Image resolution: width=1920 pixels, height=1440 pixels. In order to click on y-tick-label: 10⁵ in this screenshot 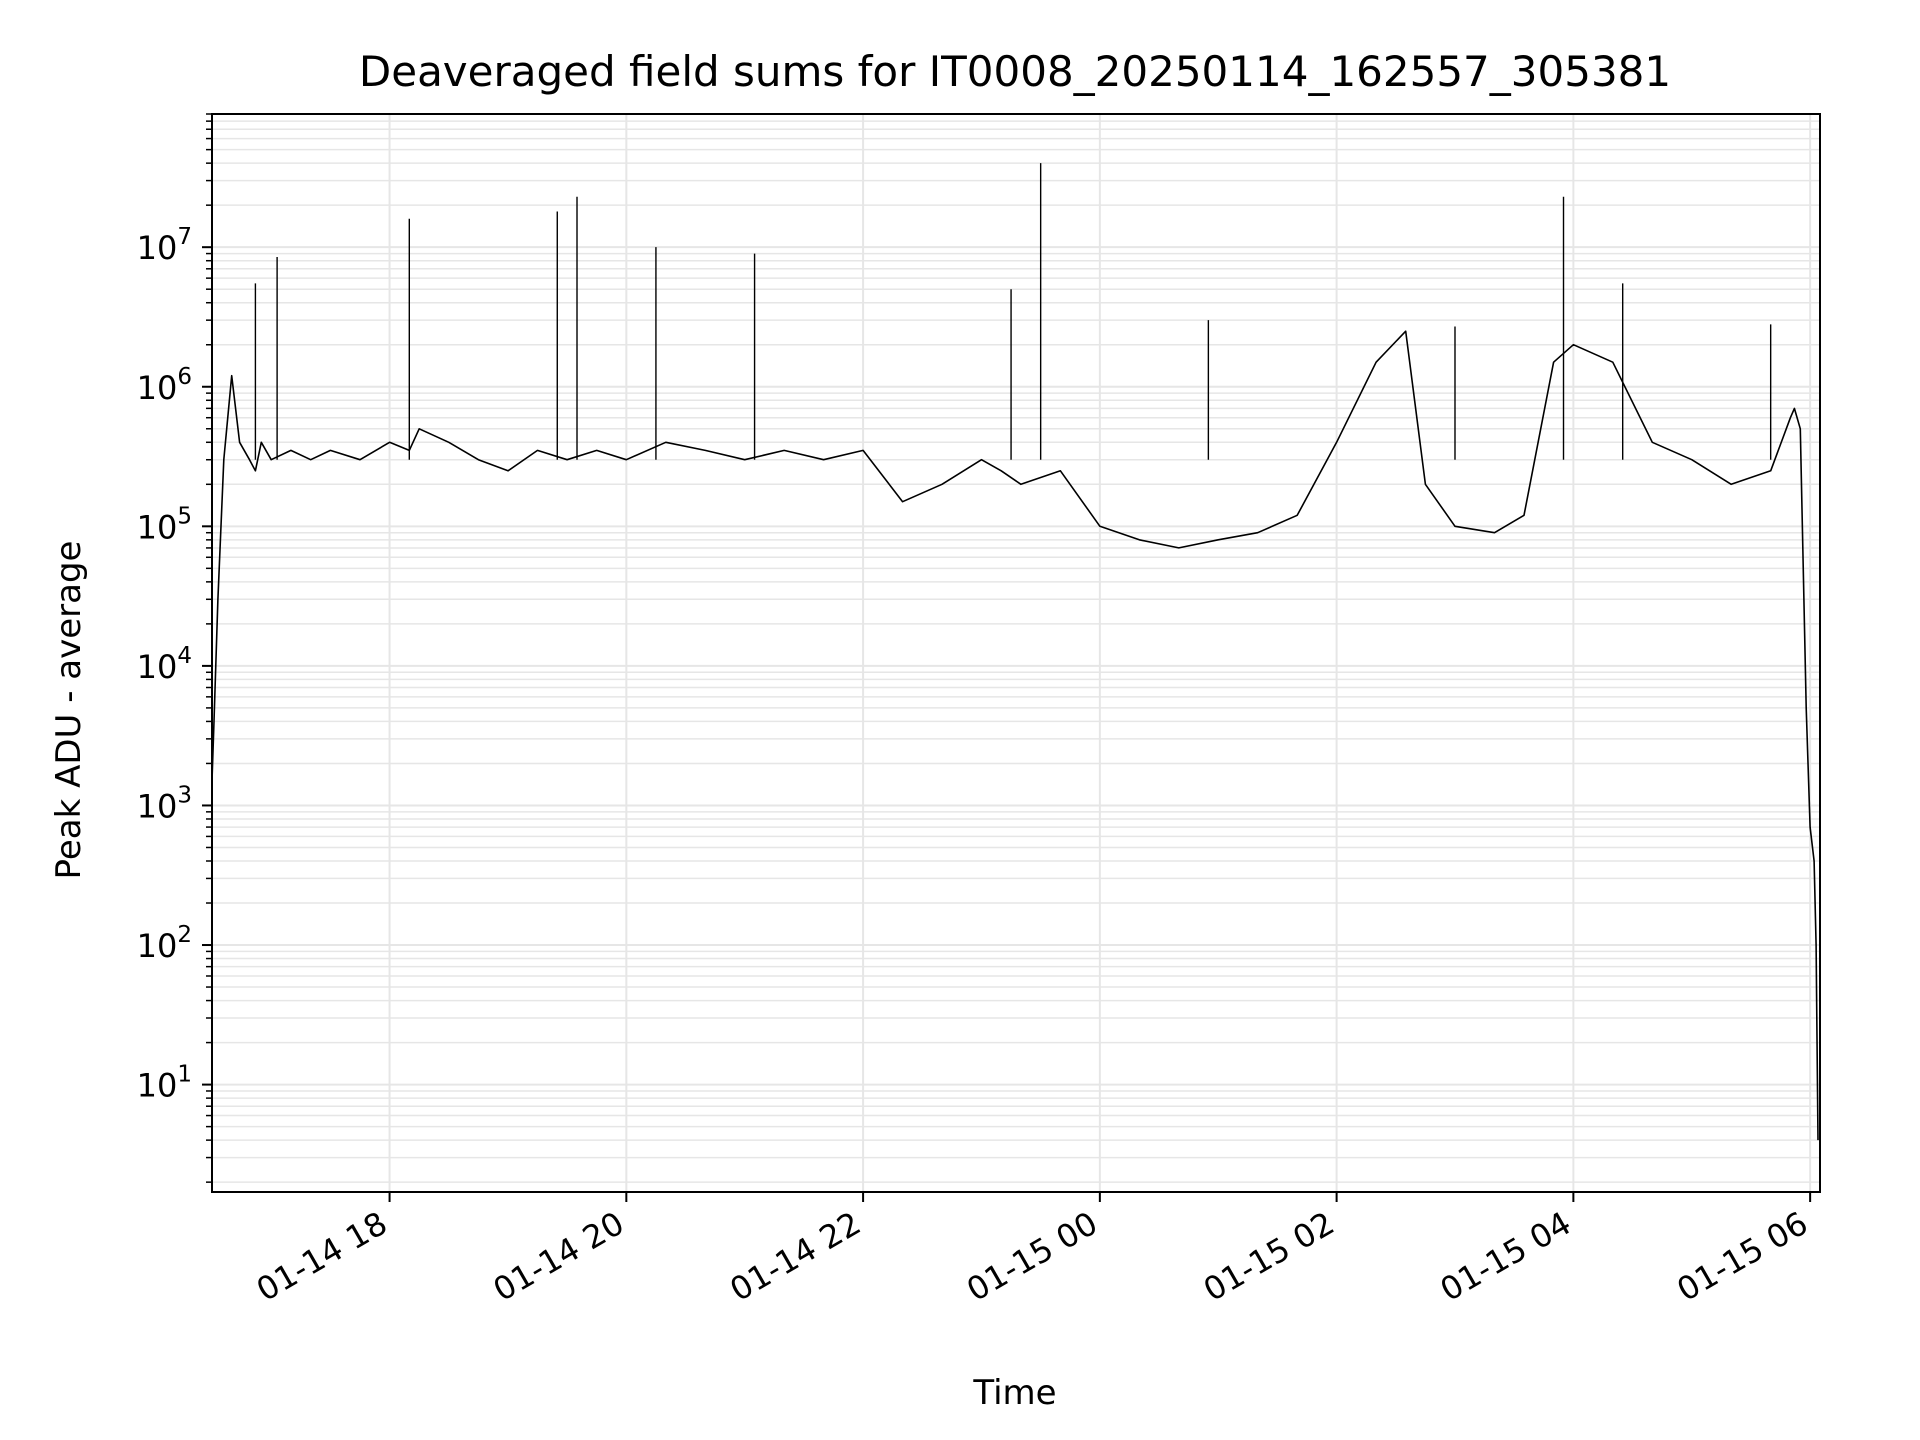, I will do `click(164, 524)`.